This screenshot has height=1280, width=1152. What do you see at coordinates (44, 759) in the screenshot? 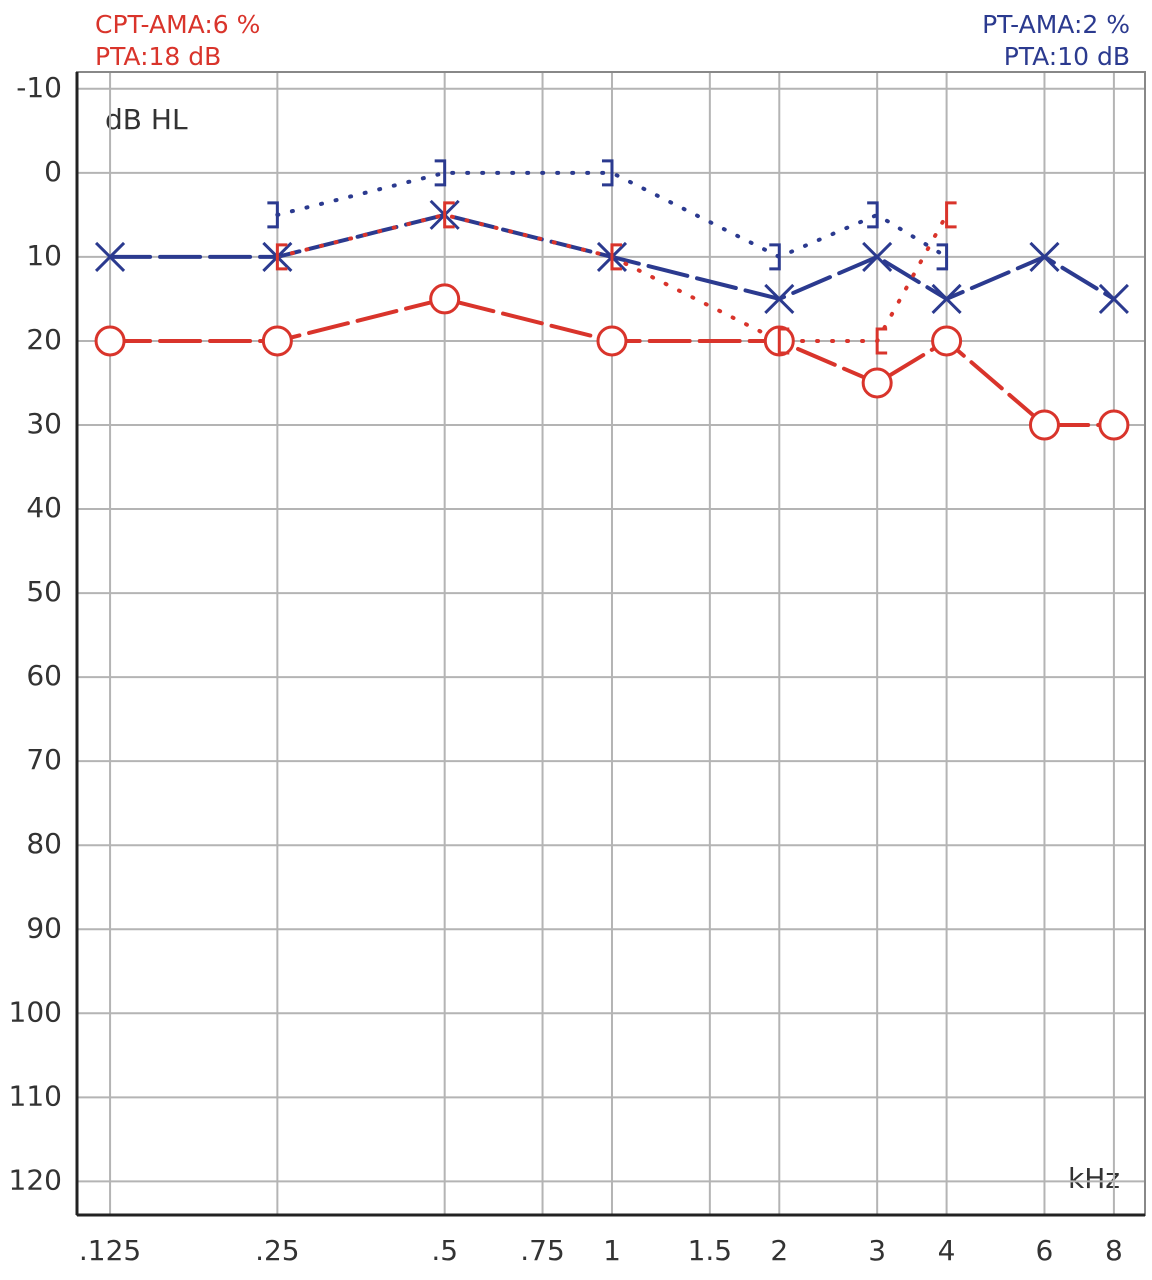
I see `y-tick-label: 70` at bounding box center [44, 759].